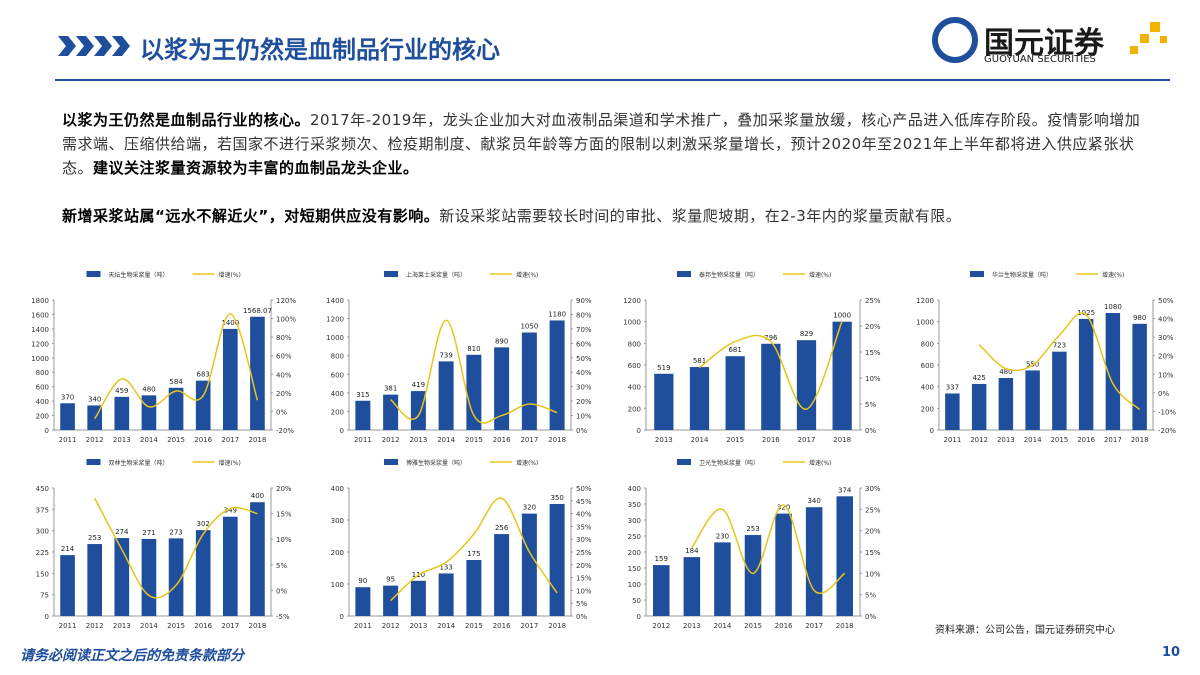 This screenshot has width=1200, height=675. What do you see at coordinates (845, 490) in the screenshot?
I see `value-label: 374` at bounding box center [845, 490].